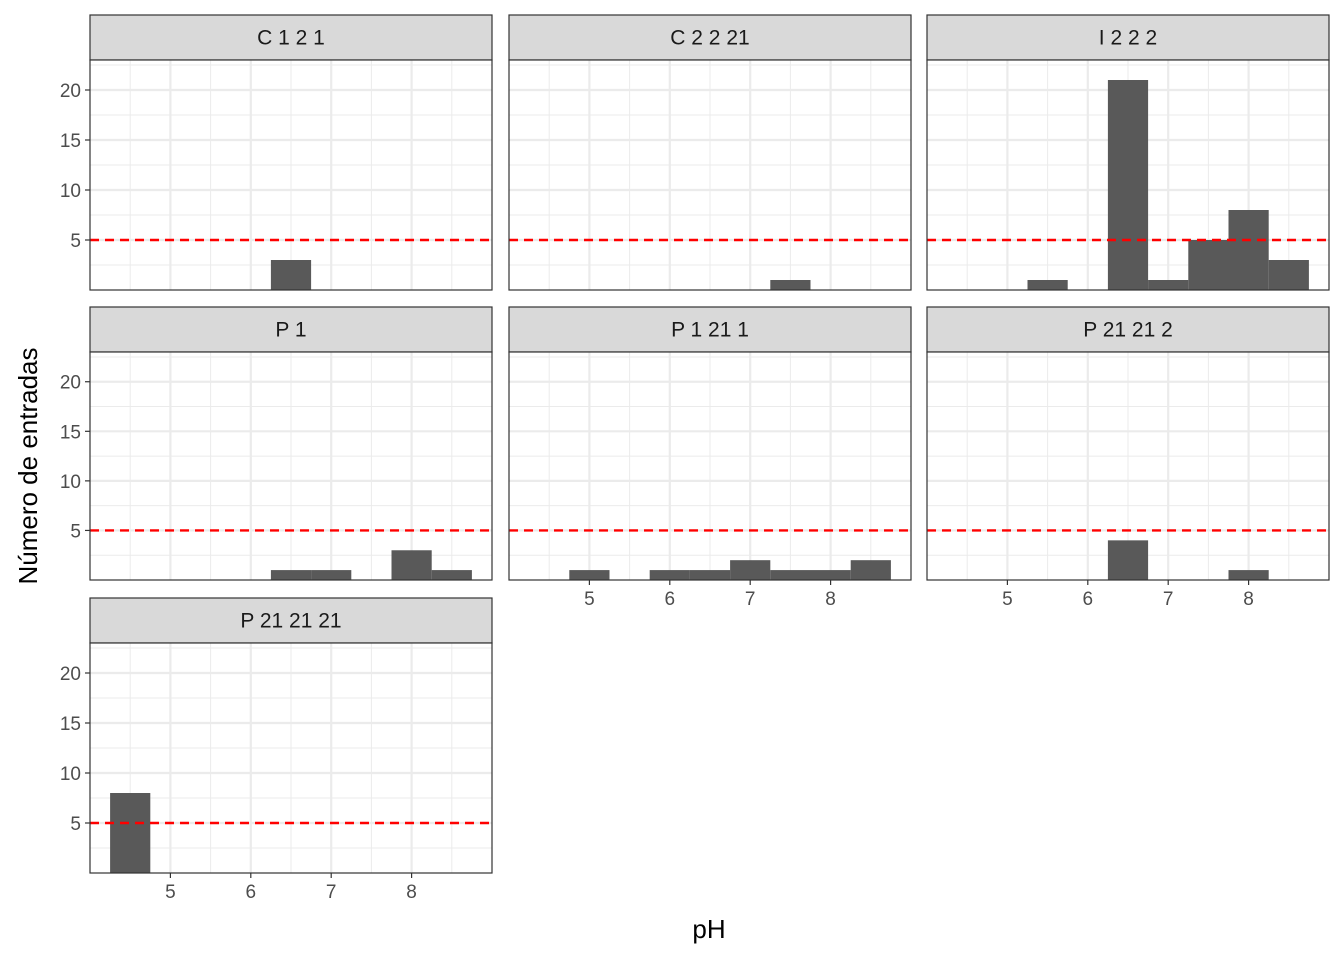 Image resolution: width=1344 pixels, height=960 pixels. What do you see at coordinates (28, 465) in the screenshot?
I see `y-axis-title: Número de entradas` at bounding box center [28, 465].